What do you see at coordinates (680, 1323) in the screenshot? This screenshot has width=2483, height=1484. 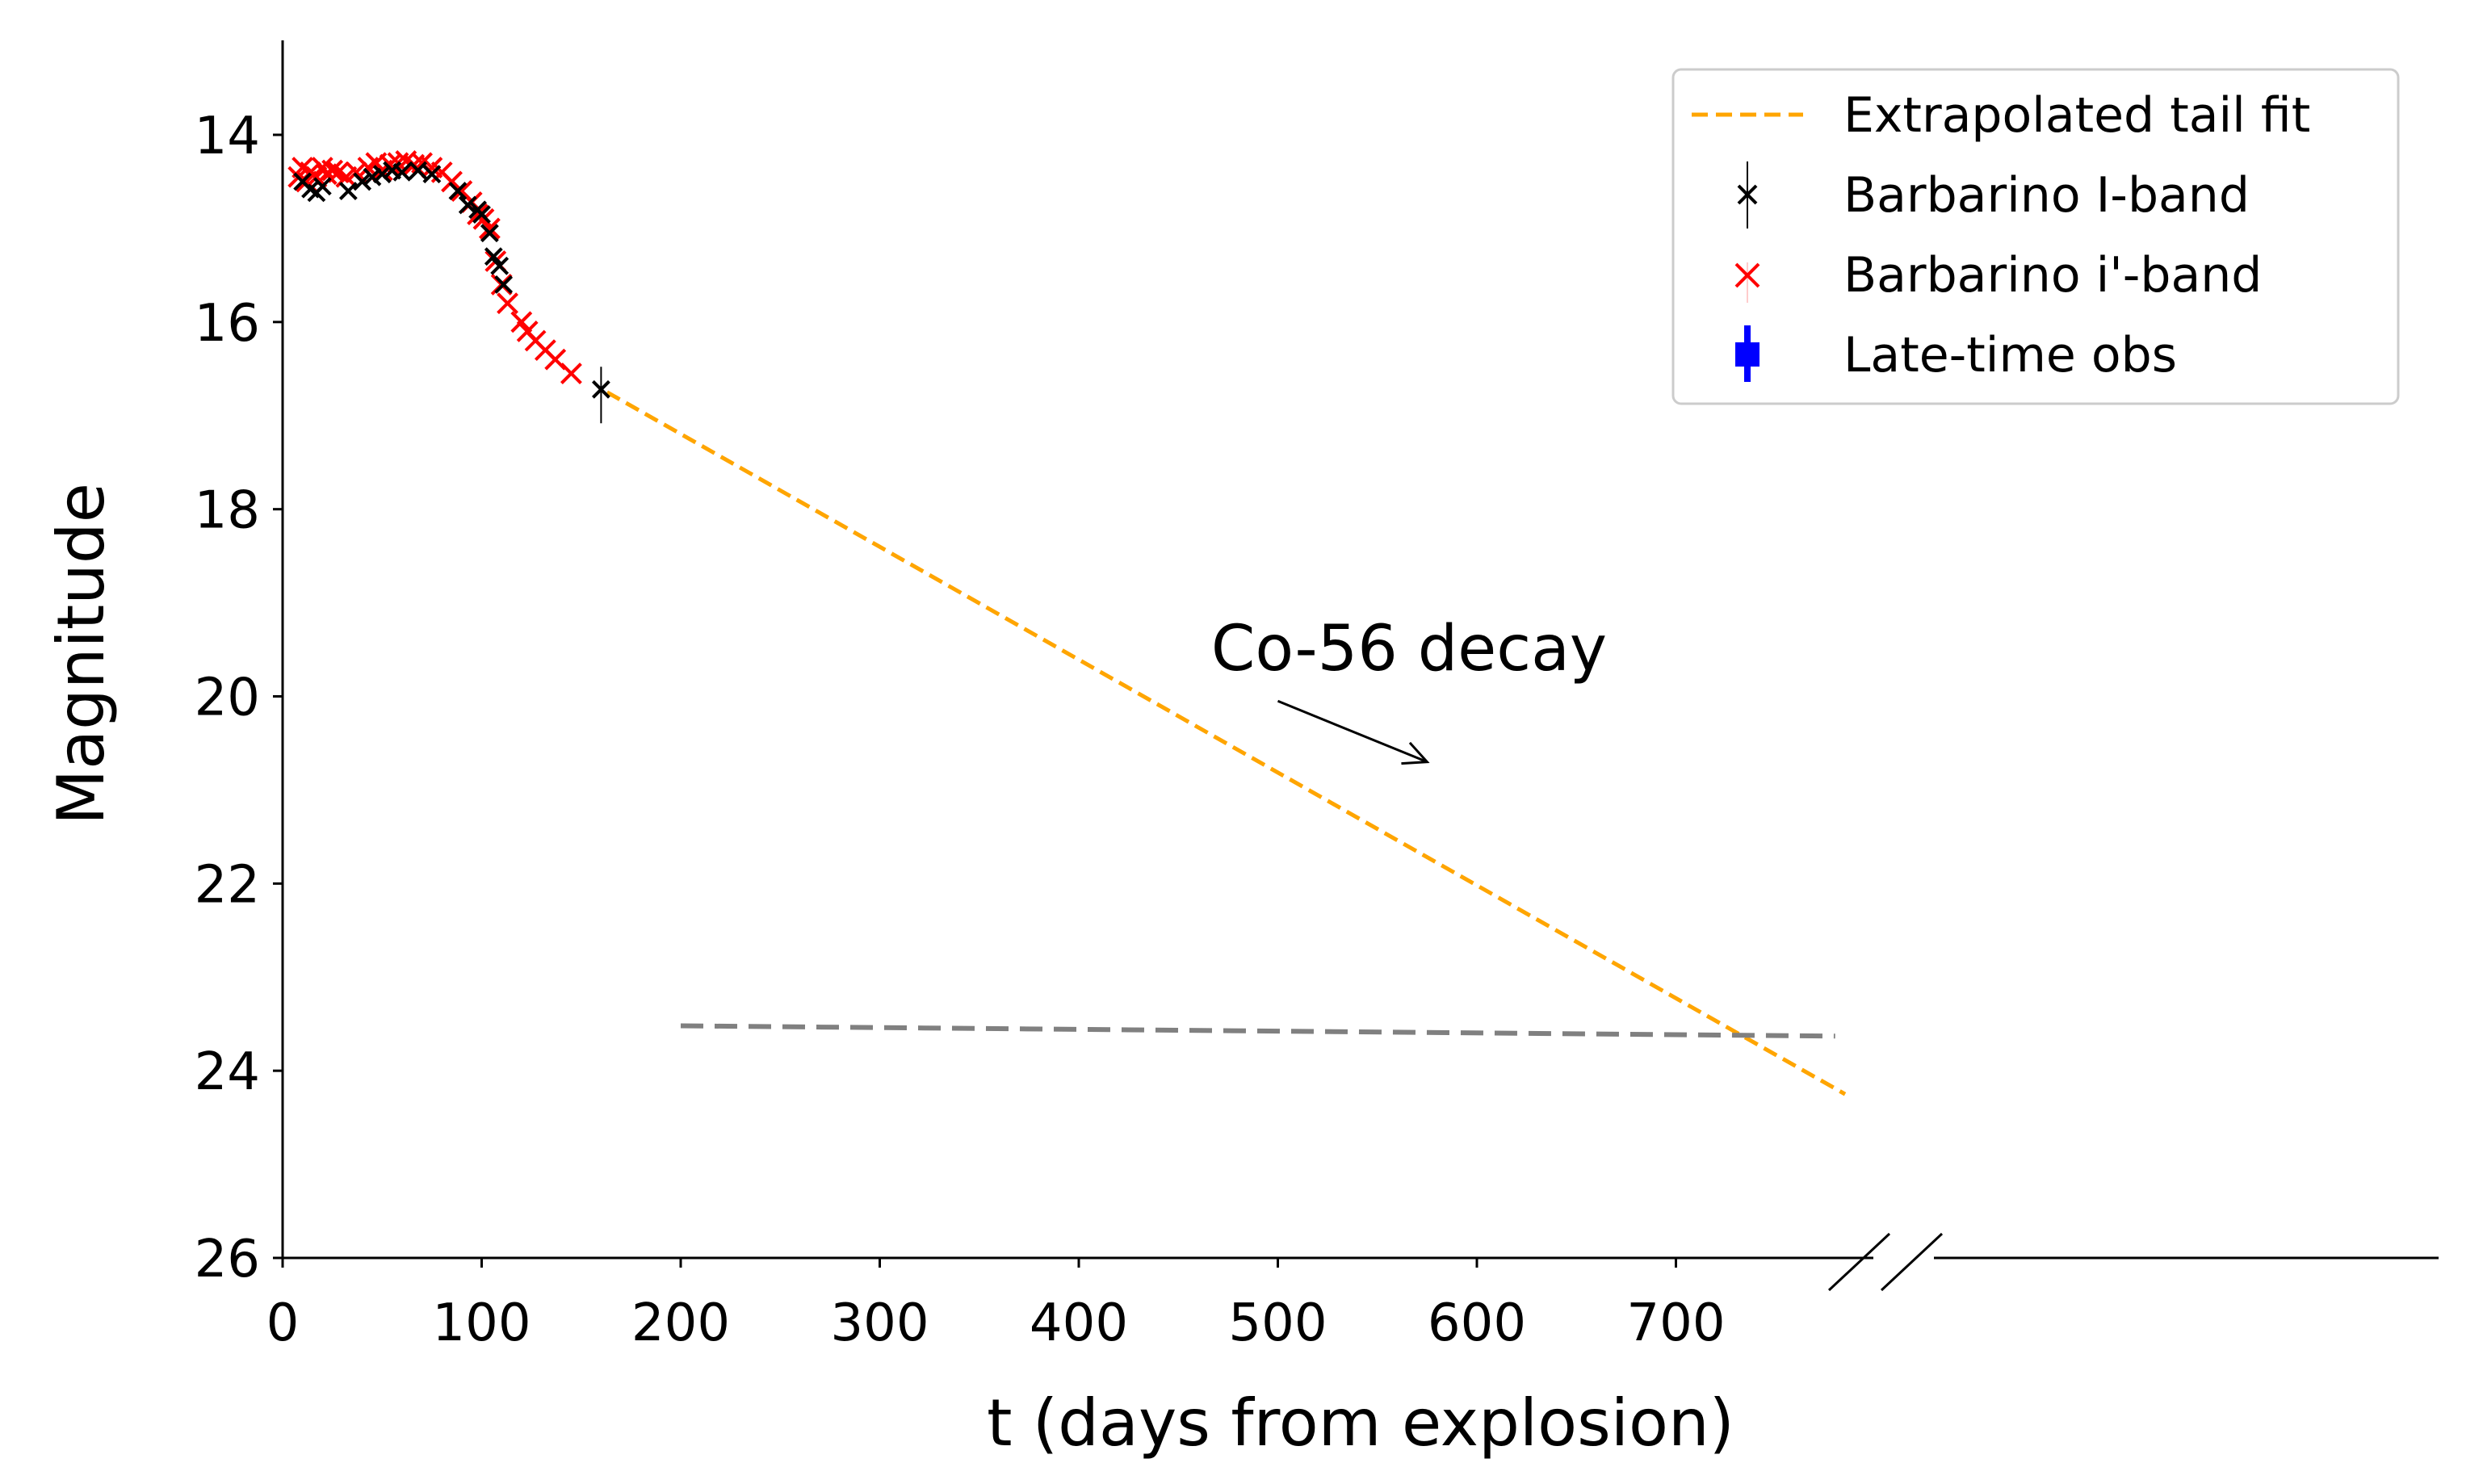 I see `x-tick-label: 200` at bounding box center [680, 1323].